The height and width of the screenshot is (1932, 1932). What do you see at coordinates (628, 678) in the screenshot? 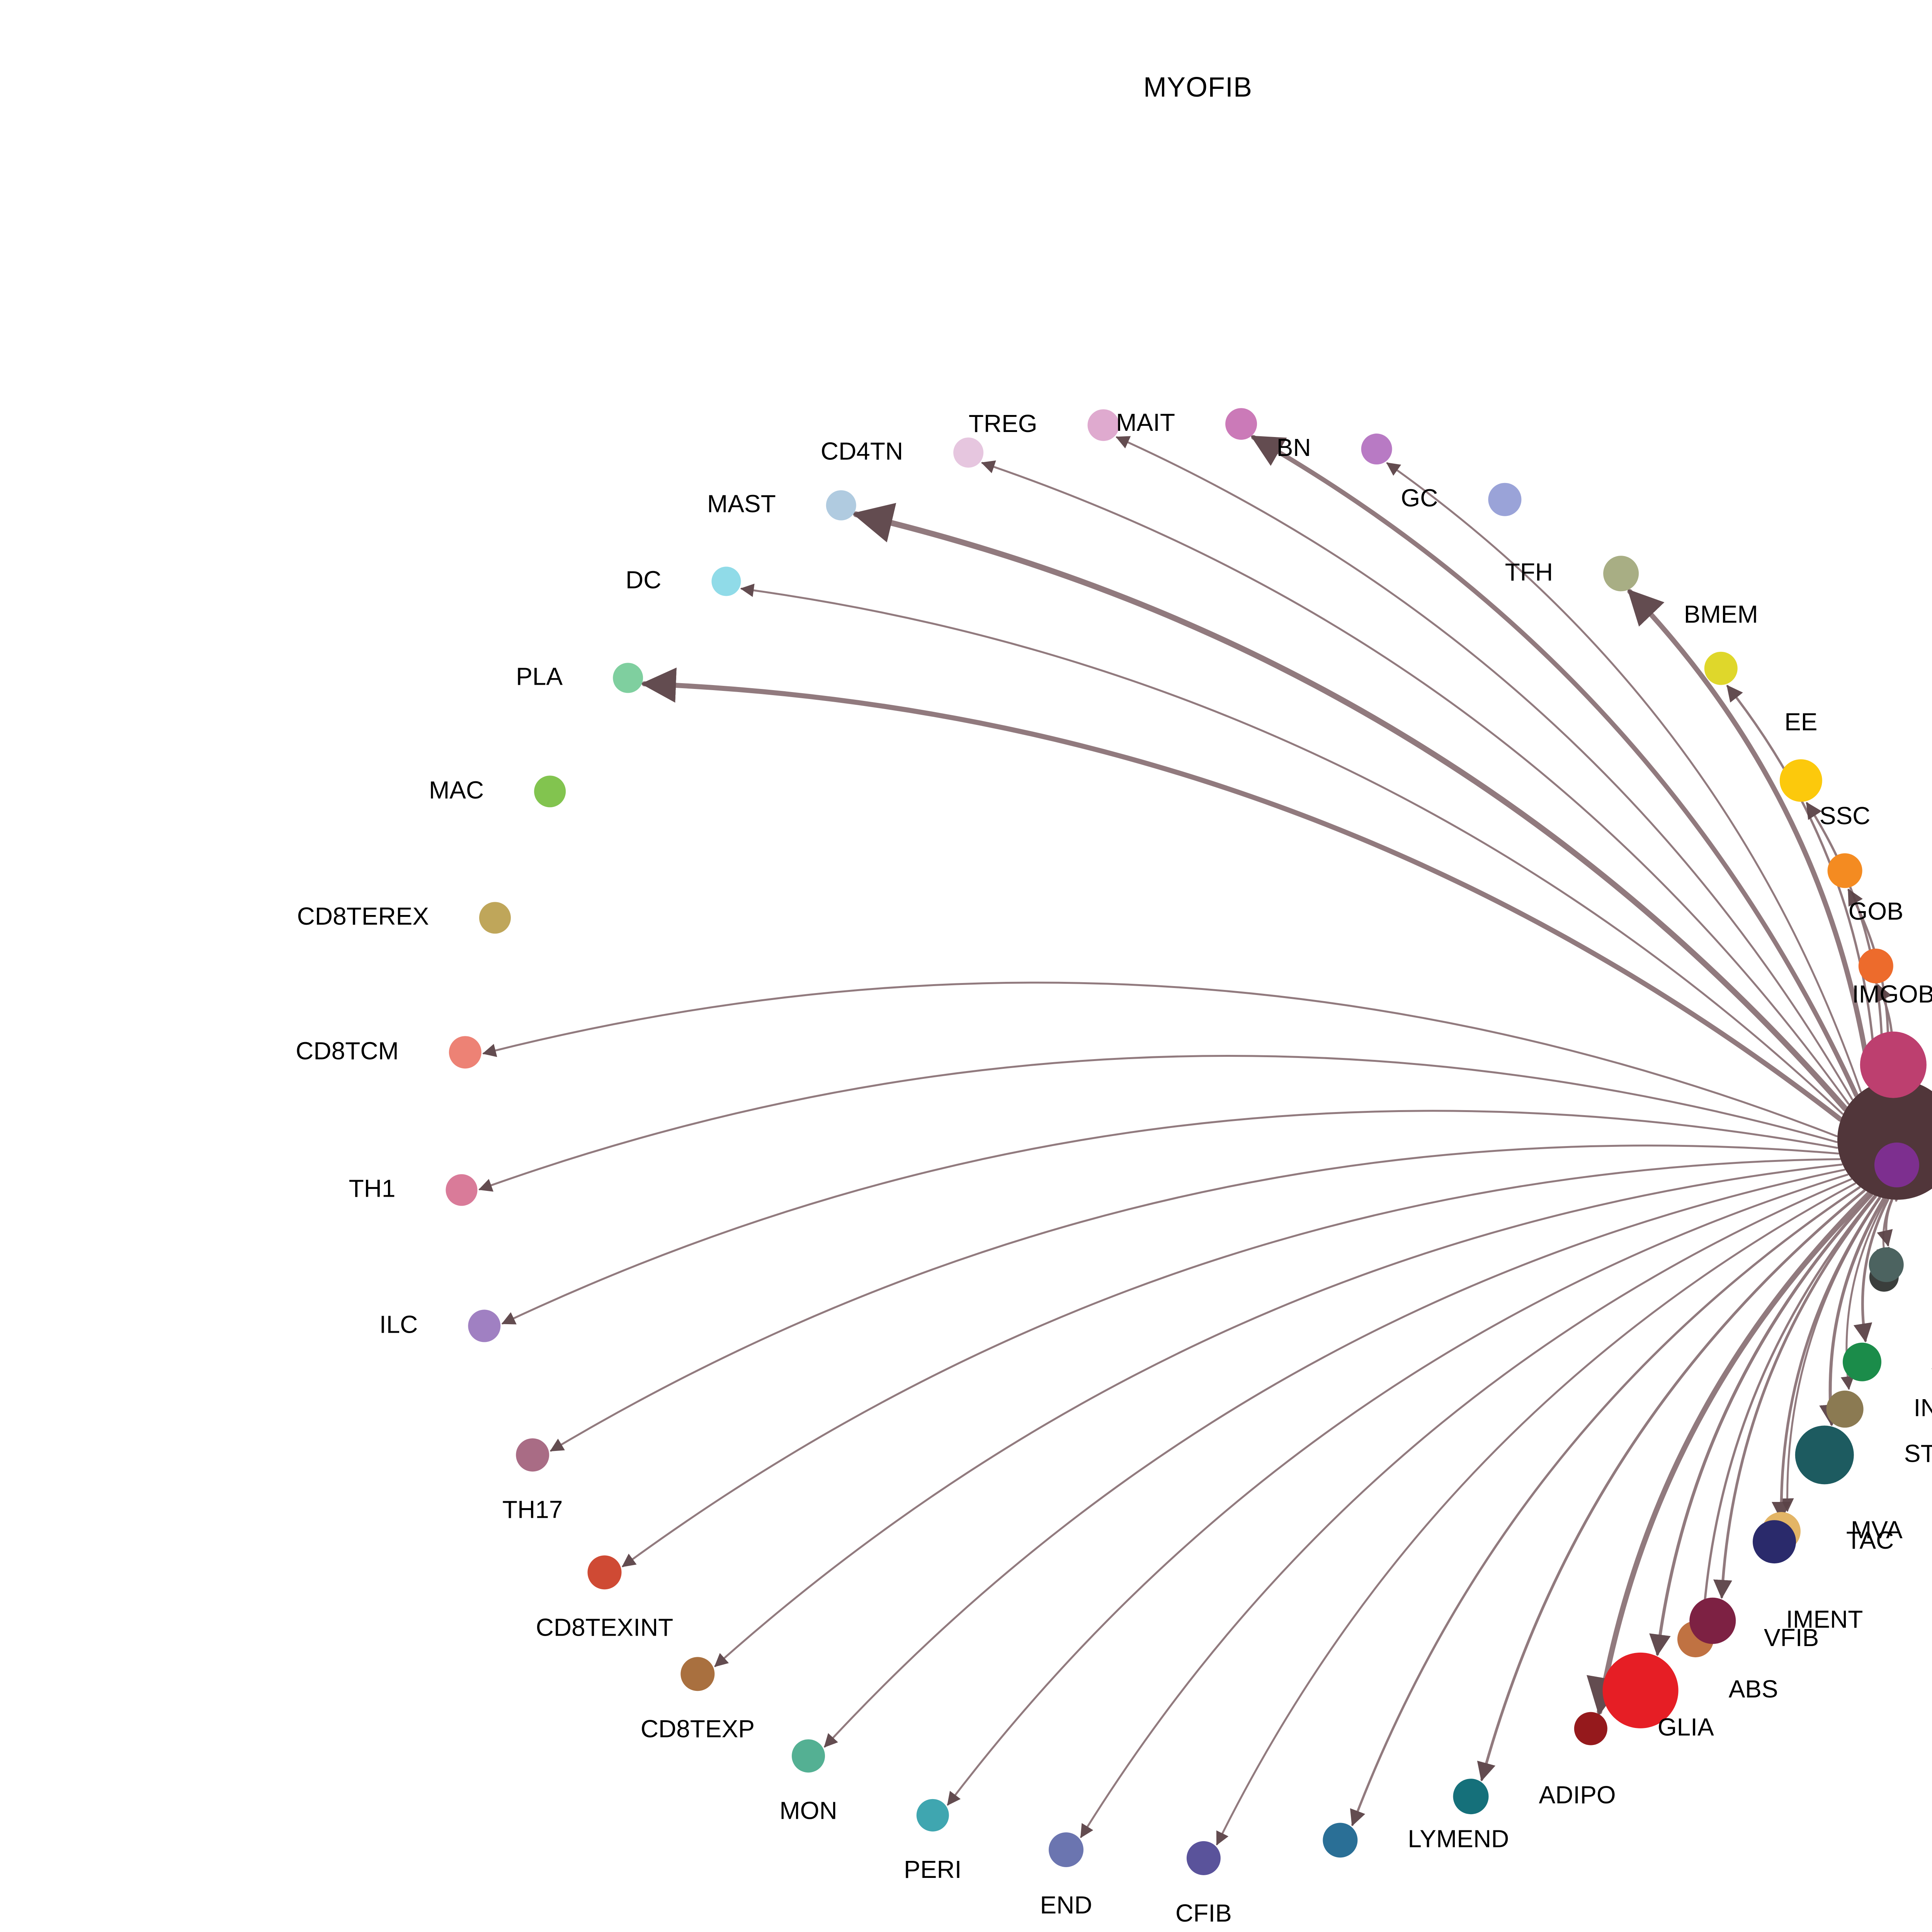
I see `graph-node-pla` at bounding box center [628, 678].